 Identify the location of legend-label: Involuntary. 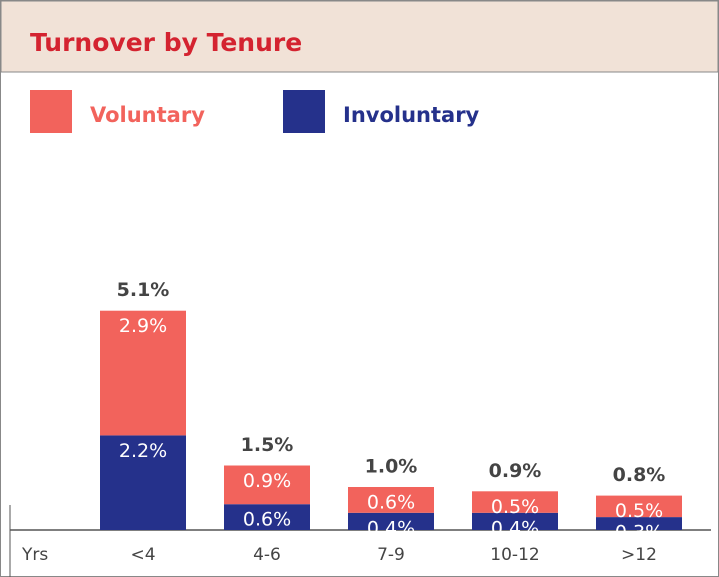
(411, 115).